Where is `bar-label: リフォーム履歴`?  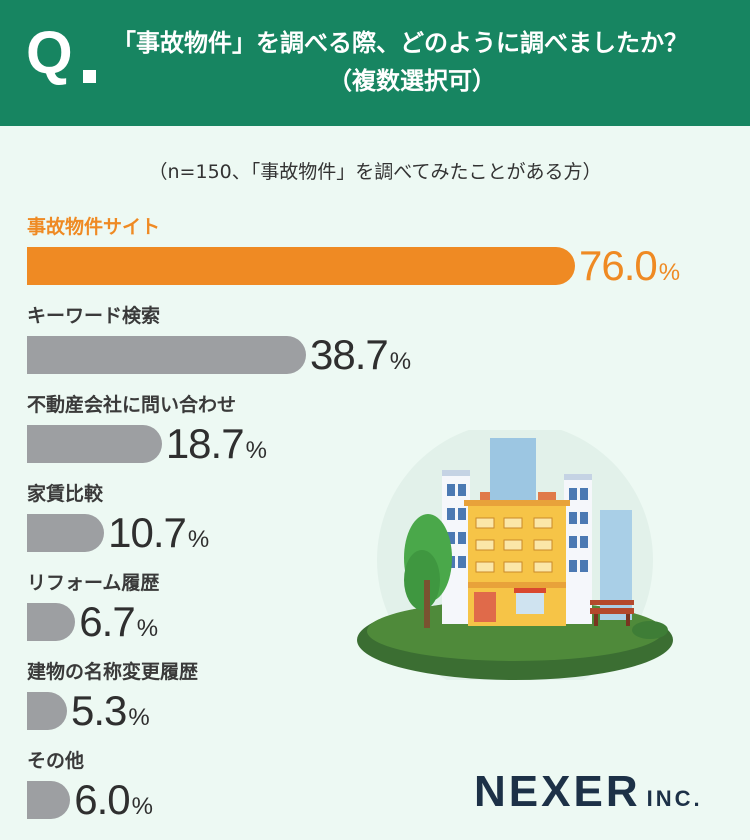 bar-label: リフォーム履歴 is located at coordinates (93, 583).